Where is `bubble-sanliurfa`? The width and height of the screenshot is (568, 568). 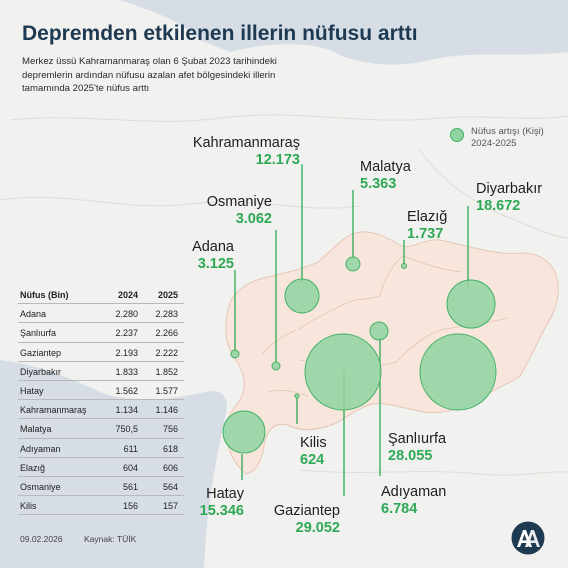 bubble-sanliurfa is located at coordinates (458, 372).